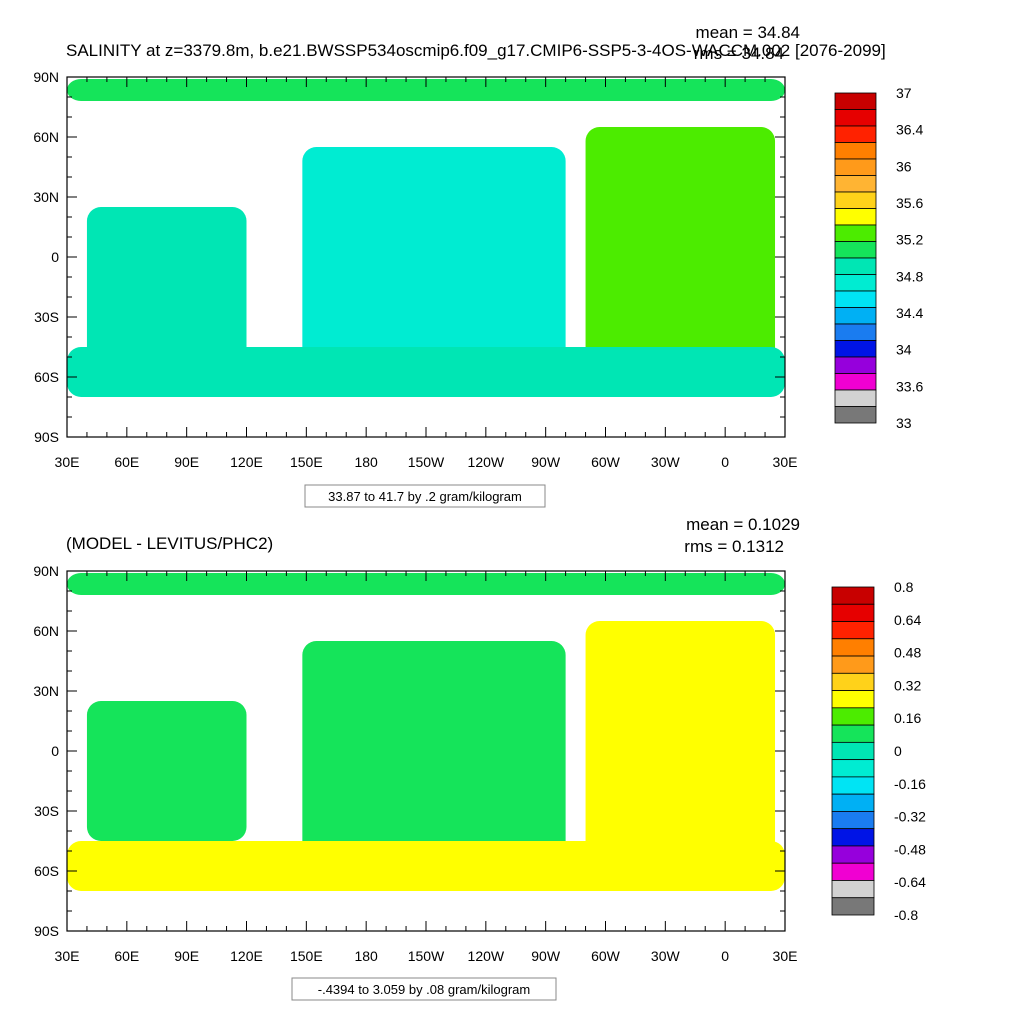  Describe the element at coordinates (904, 423) in the screenshot. I see `colorbar-label: 33` at that location.